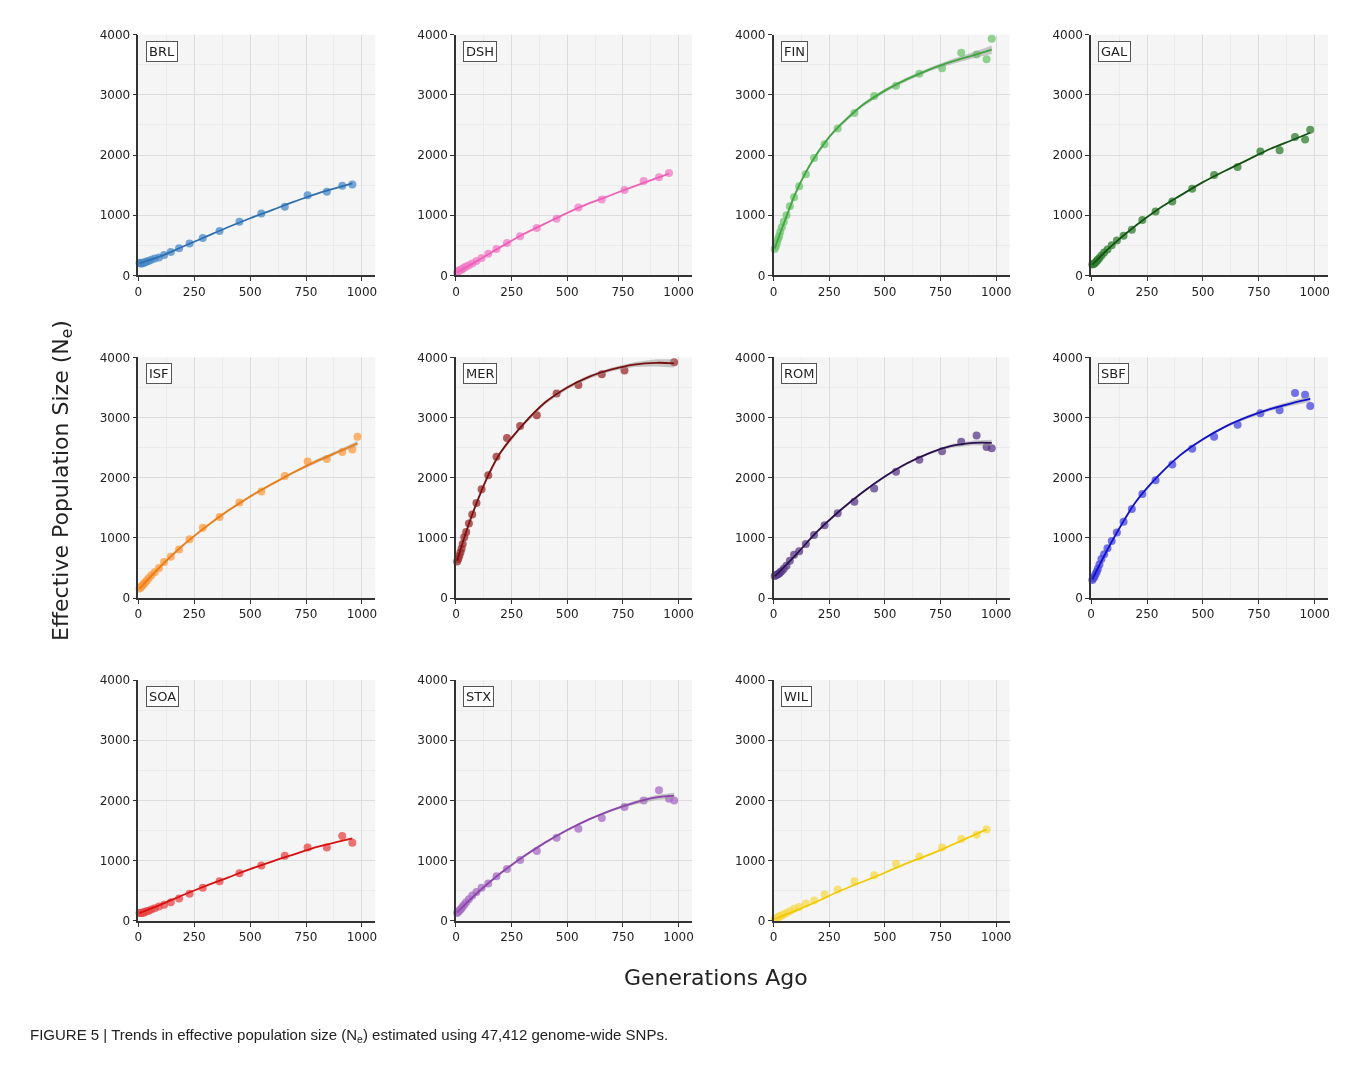 This screenshot has width=1355, height=1070. I want to click on text: BRL, so click(162, 51).